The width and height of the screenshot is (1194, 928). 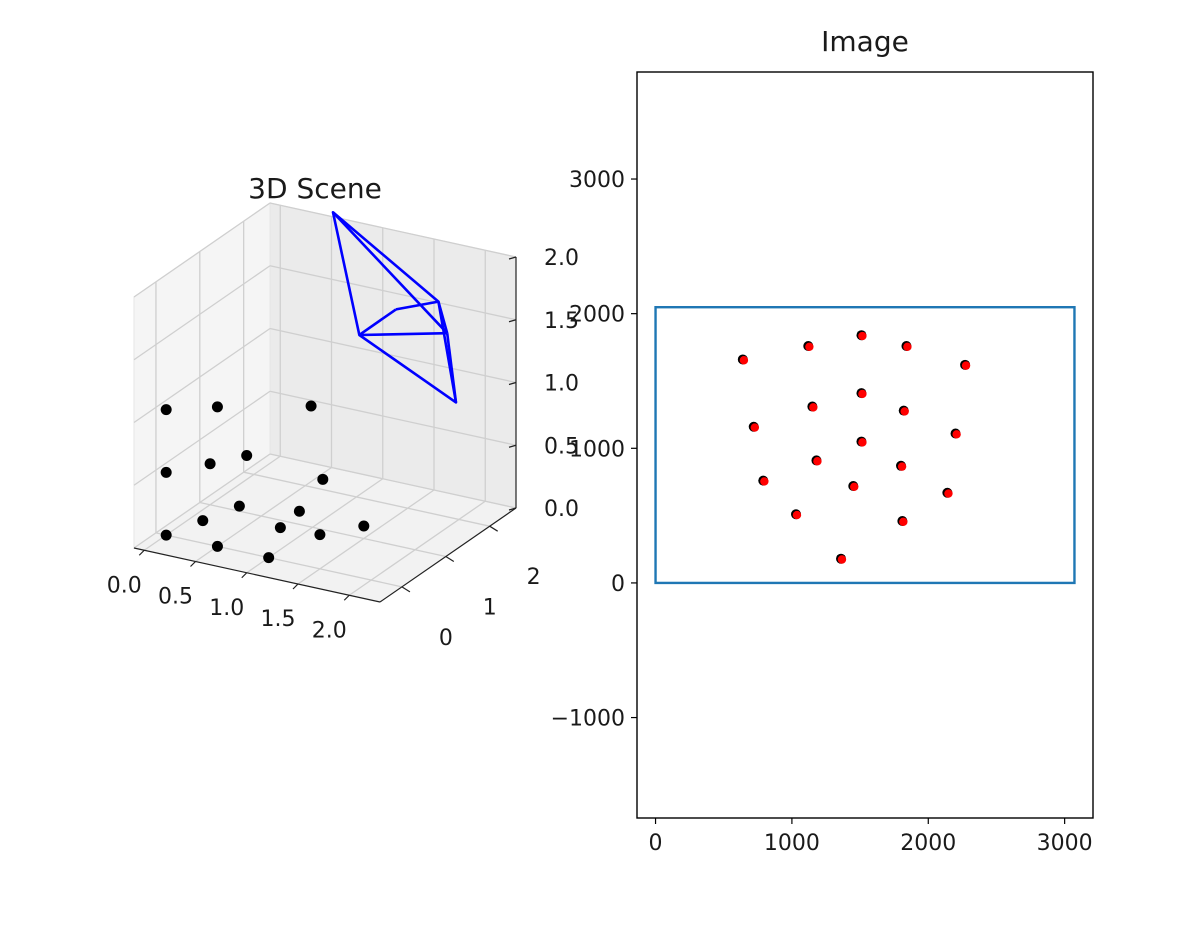 I want to click on y-tick-label: 1000, so click(x=597, y=449).